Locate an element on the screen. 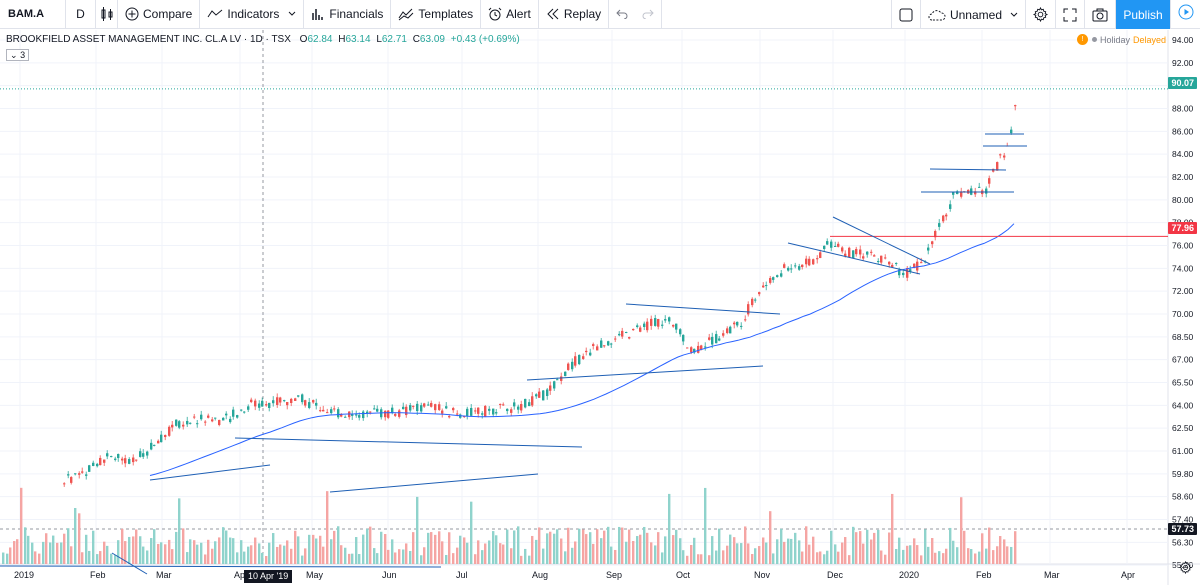 This screenshot has height=585, width=1200. alert-button: Alert is located at coordinates (510, 14).